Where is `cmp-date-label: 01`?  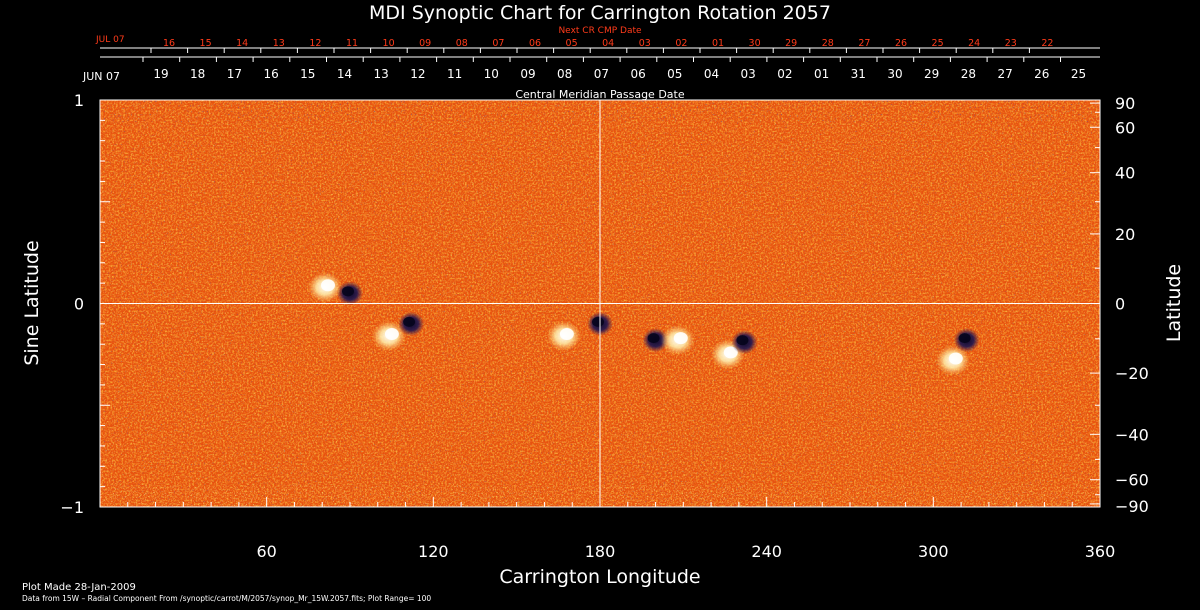 cmp-date-label: 01 is located at coordinates (821, 74).